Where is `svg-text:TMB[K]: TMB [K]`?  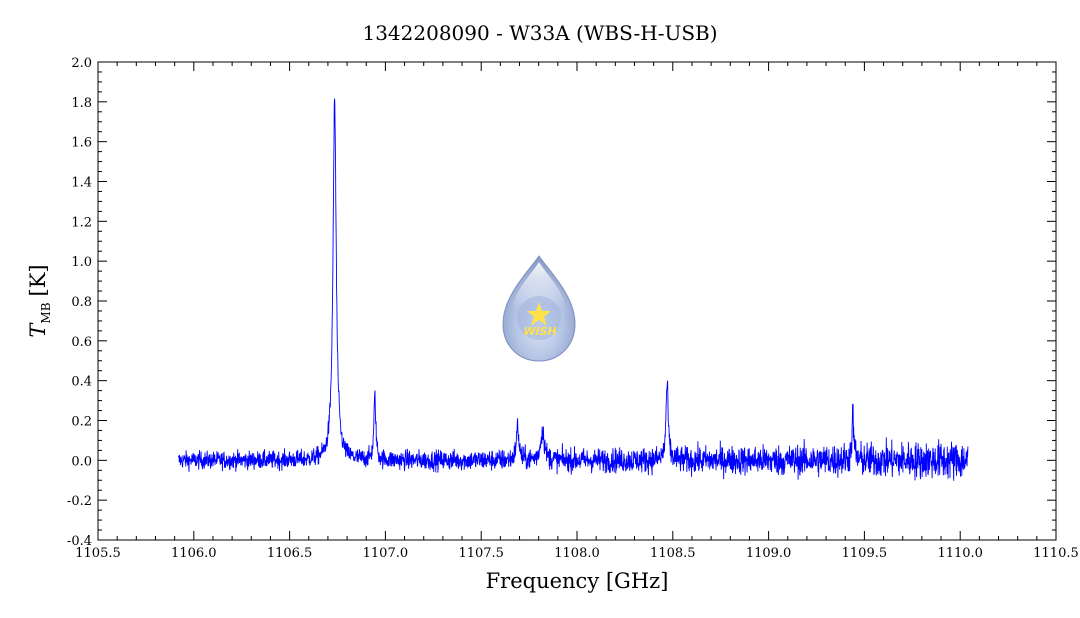 svg-text:TMB[K]: TMB [K] is located at coordinates (39, 300).